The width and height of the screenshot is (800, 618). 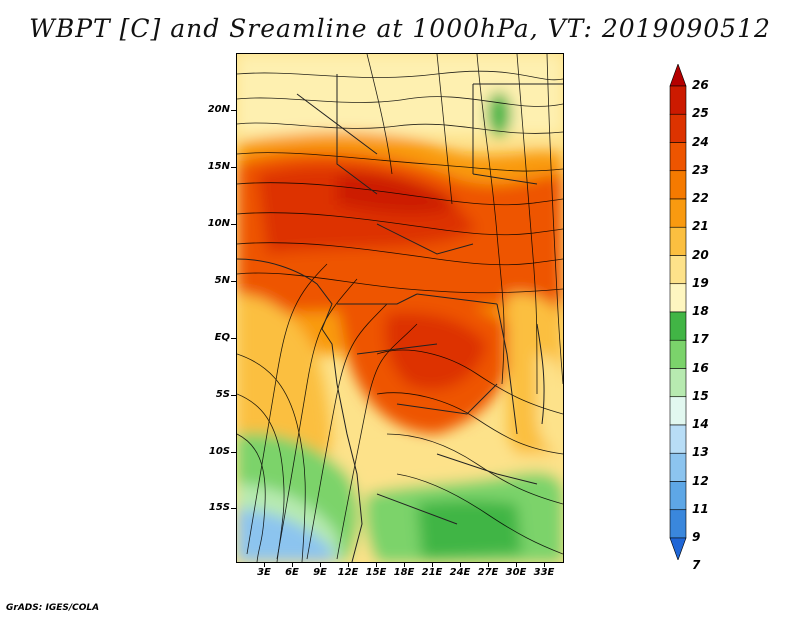 What do you see at coordinates (678, 75) in the screenshot?
I see `colorbar-top-arrow` at bounding box center [678, 75].